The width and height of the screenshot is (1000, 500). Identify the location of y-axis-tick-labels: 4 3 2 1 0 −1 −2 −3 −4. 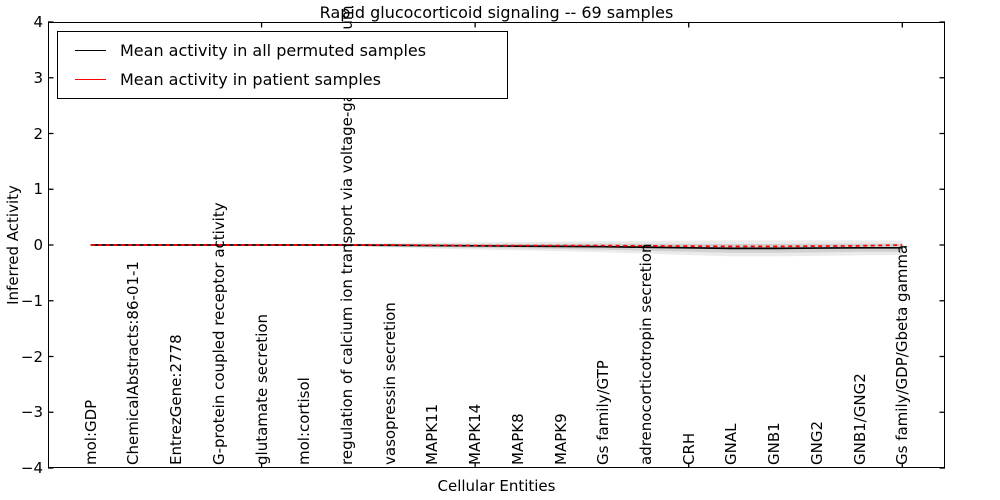
(21, 250).